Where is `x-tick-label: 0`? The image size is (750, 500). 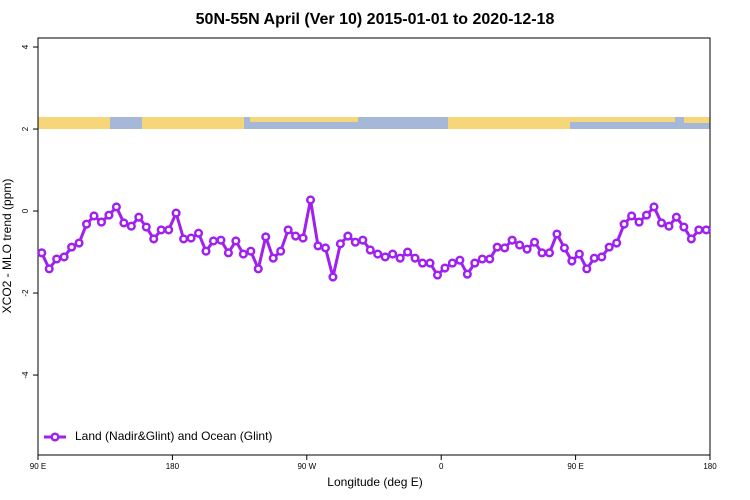 x-tick-label: 0 is located at coordinates (441, 466).